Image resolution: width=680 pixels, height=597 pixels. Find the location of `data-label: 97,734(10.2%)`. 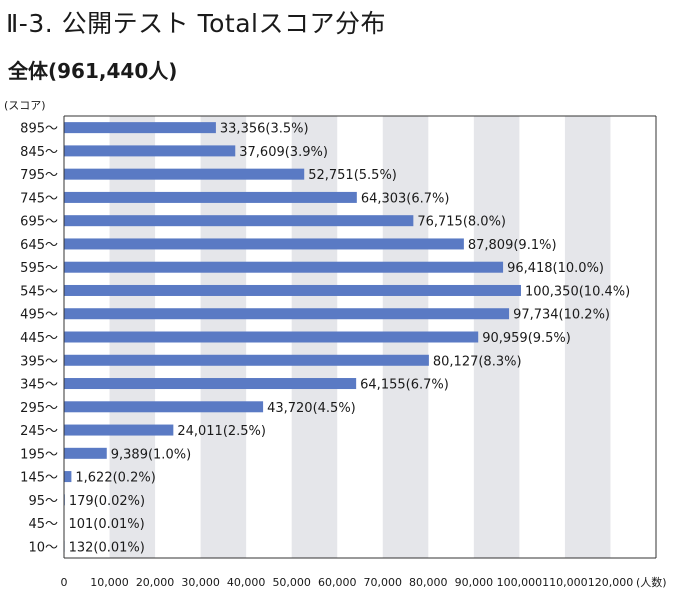

data-label: 97,734(10.2%) is located at coordinates (561, 315).